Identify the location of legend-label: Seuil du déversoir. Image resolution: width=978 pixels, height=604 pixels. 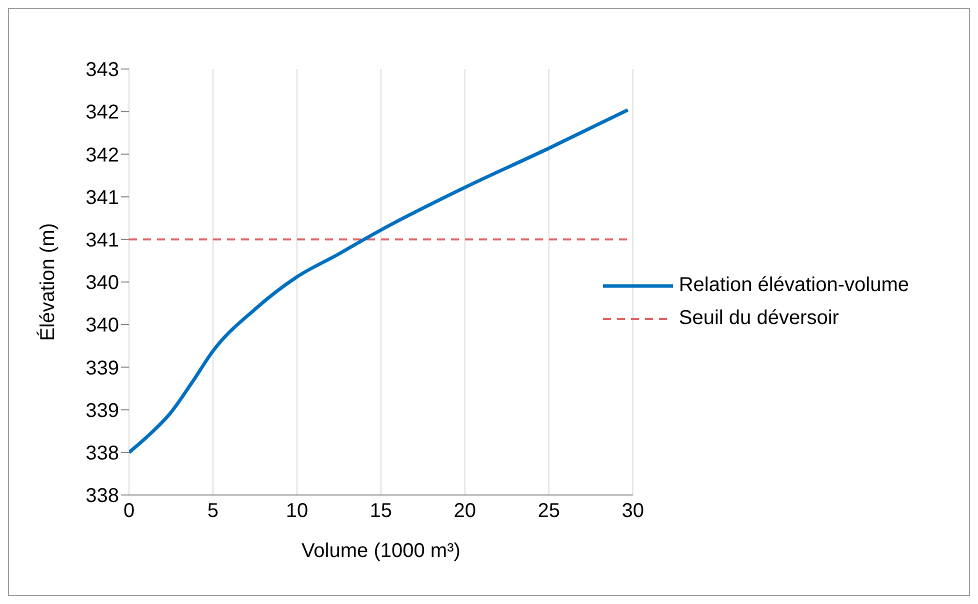
(758, 318).